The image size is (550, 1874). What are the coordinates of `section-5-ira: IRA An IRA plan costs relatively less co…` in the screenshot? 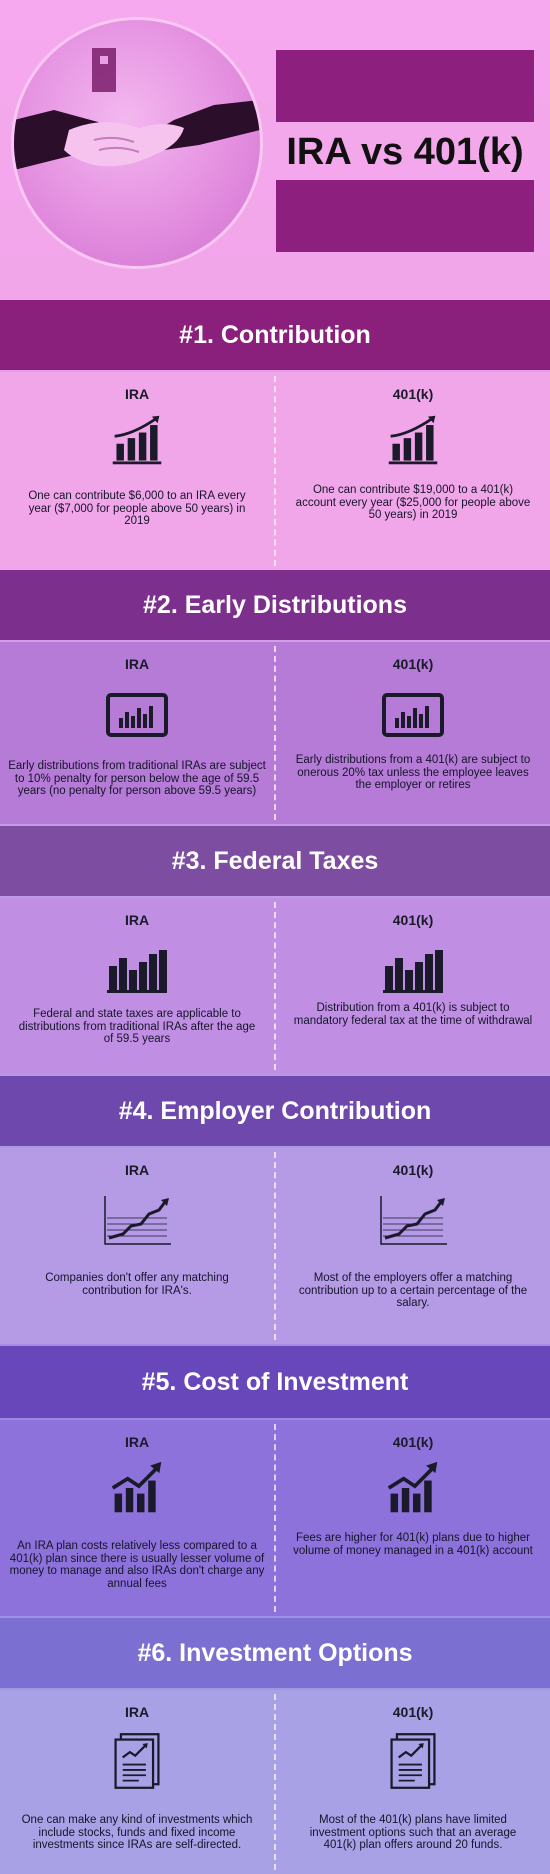 It's located at (137, 1518).